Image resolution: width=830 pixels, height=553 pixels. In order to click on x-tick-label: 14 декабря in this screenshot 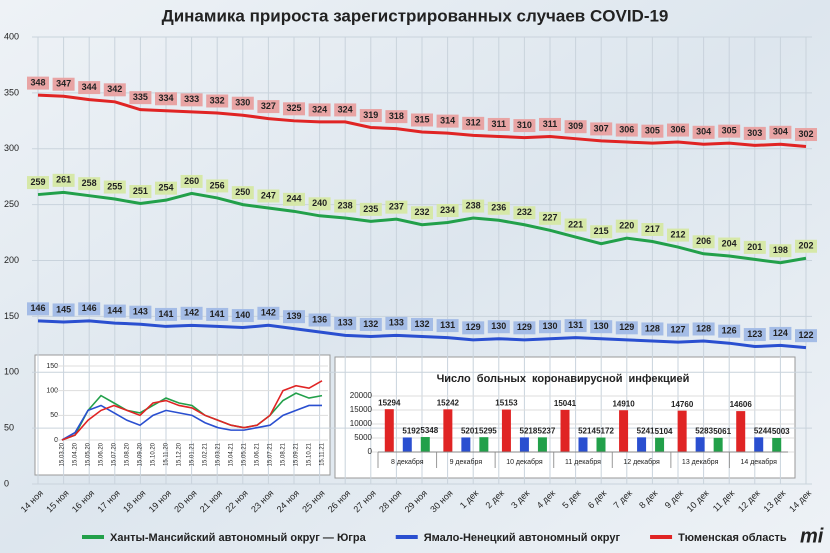, I will do `click(758, 462)`.